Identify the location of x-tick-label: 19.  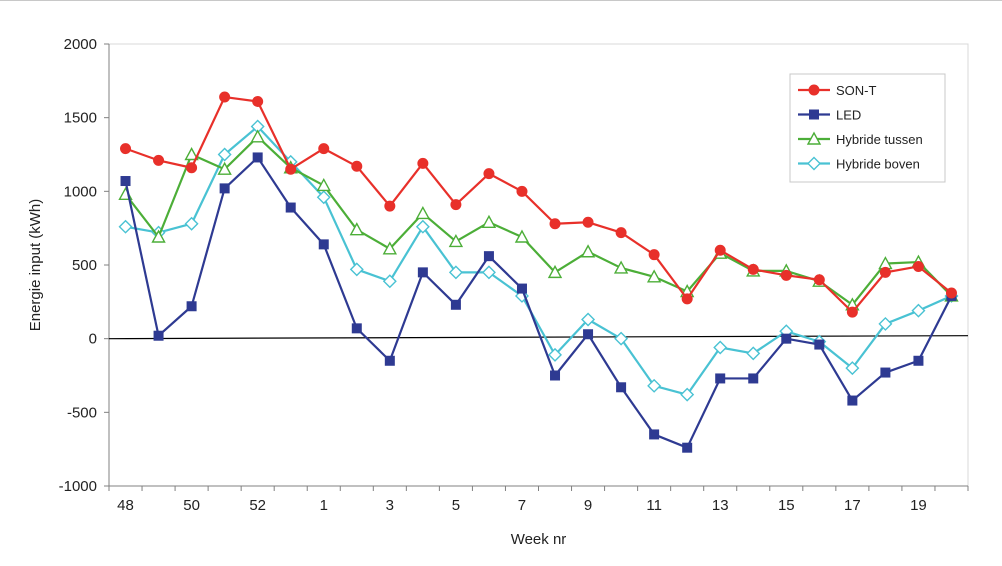
(918, 505).